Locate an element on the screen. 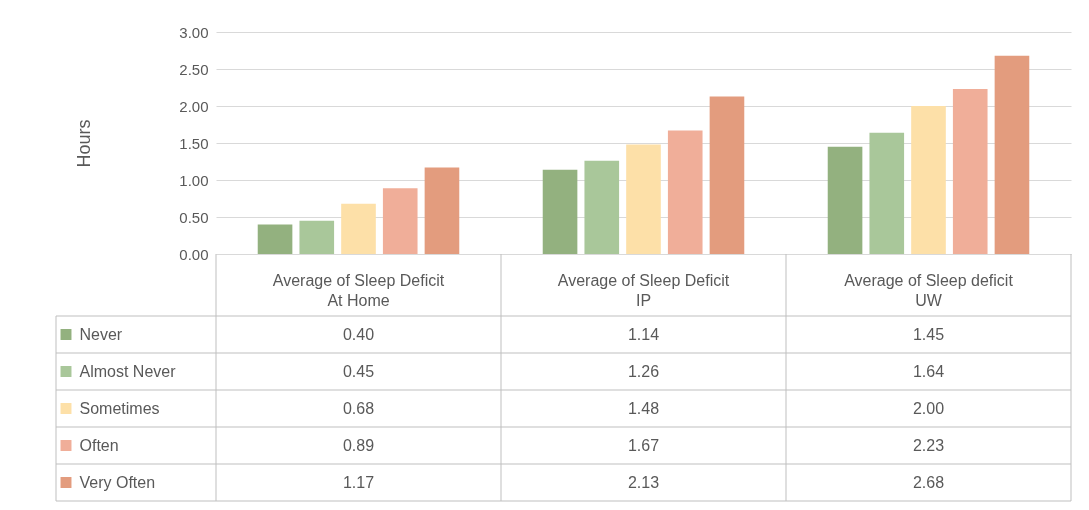 This screenshot has width=1089, height=510. y-axis-title: Hours is located at coordinates (84, 143).